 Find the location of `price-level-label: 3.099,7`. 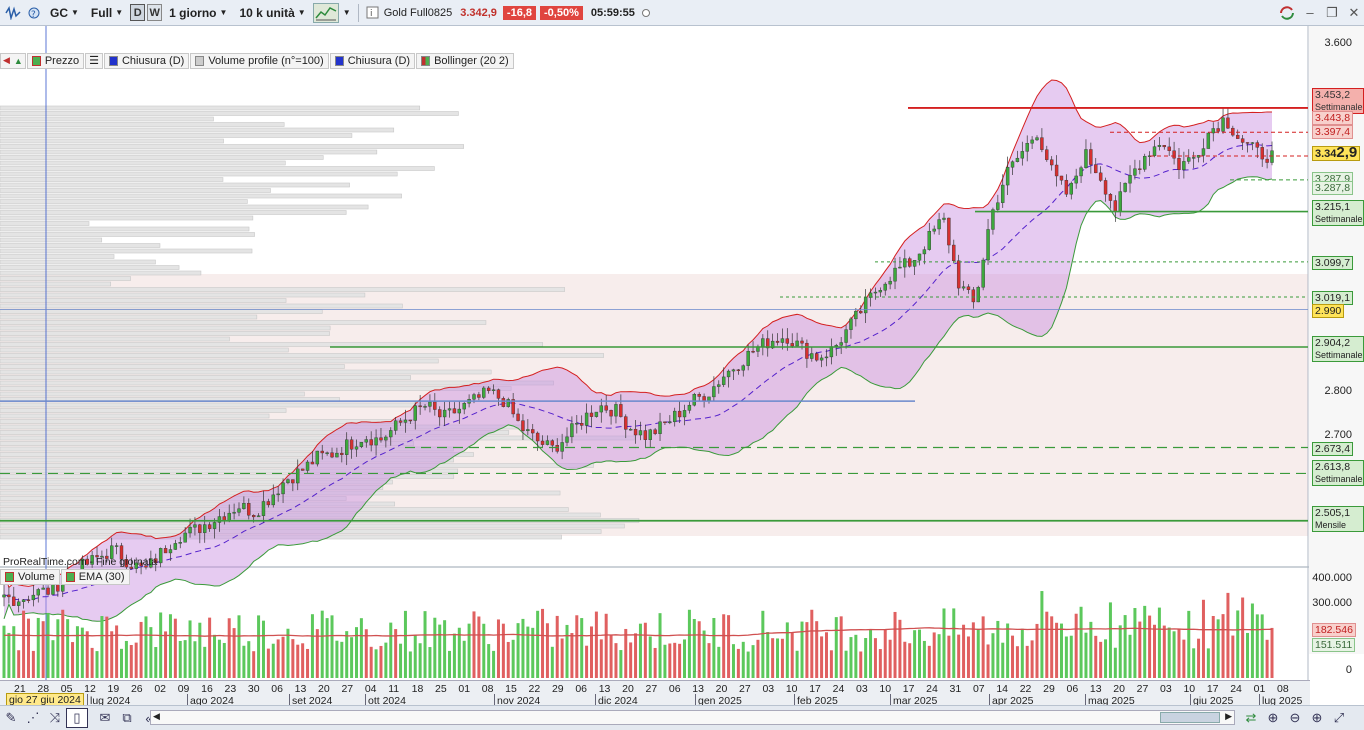

price-level-label: 3.099,7 is located at coordinates (1333, 263).